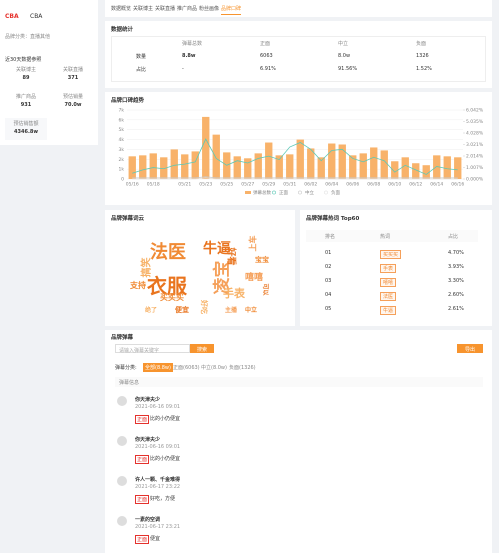  I want to click on word: 中立, so click(251, 310).